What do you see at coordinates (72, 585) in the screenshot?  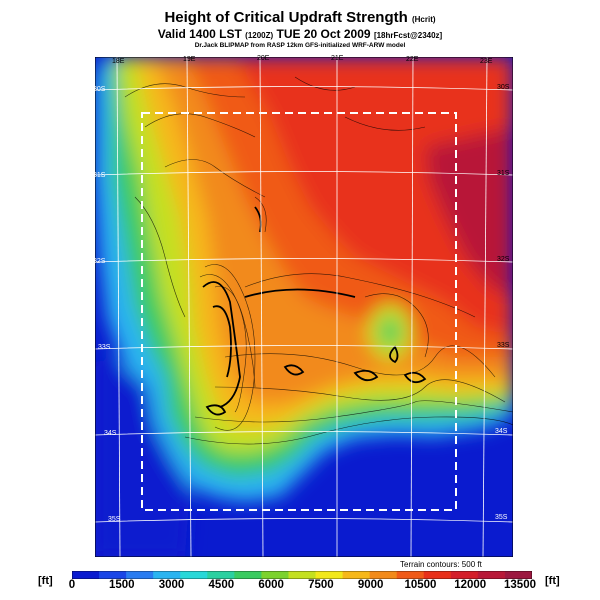 I see `colorbar-tick-label: 0` at bounding box center [72, 585].